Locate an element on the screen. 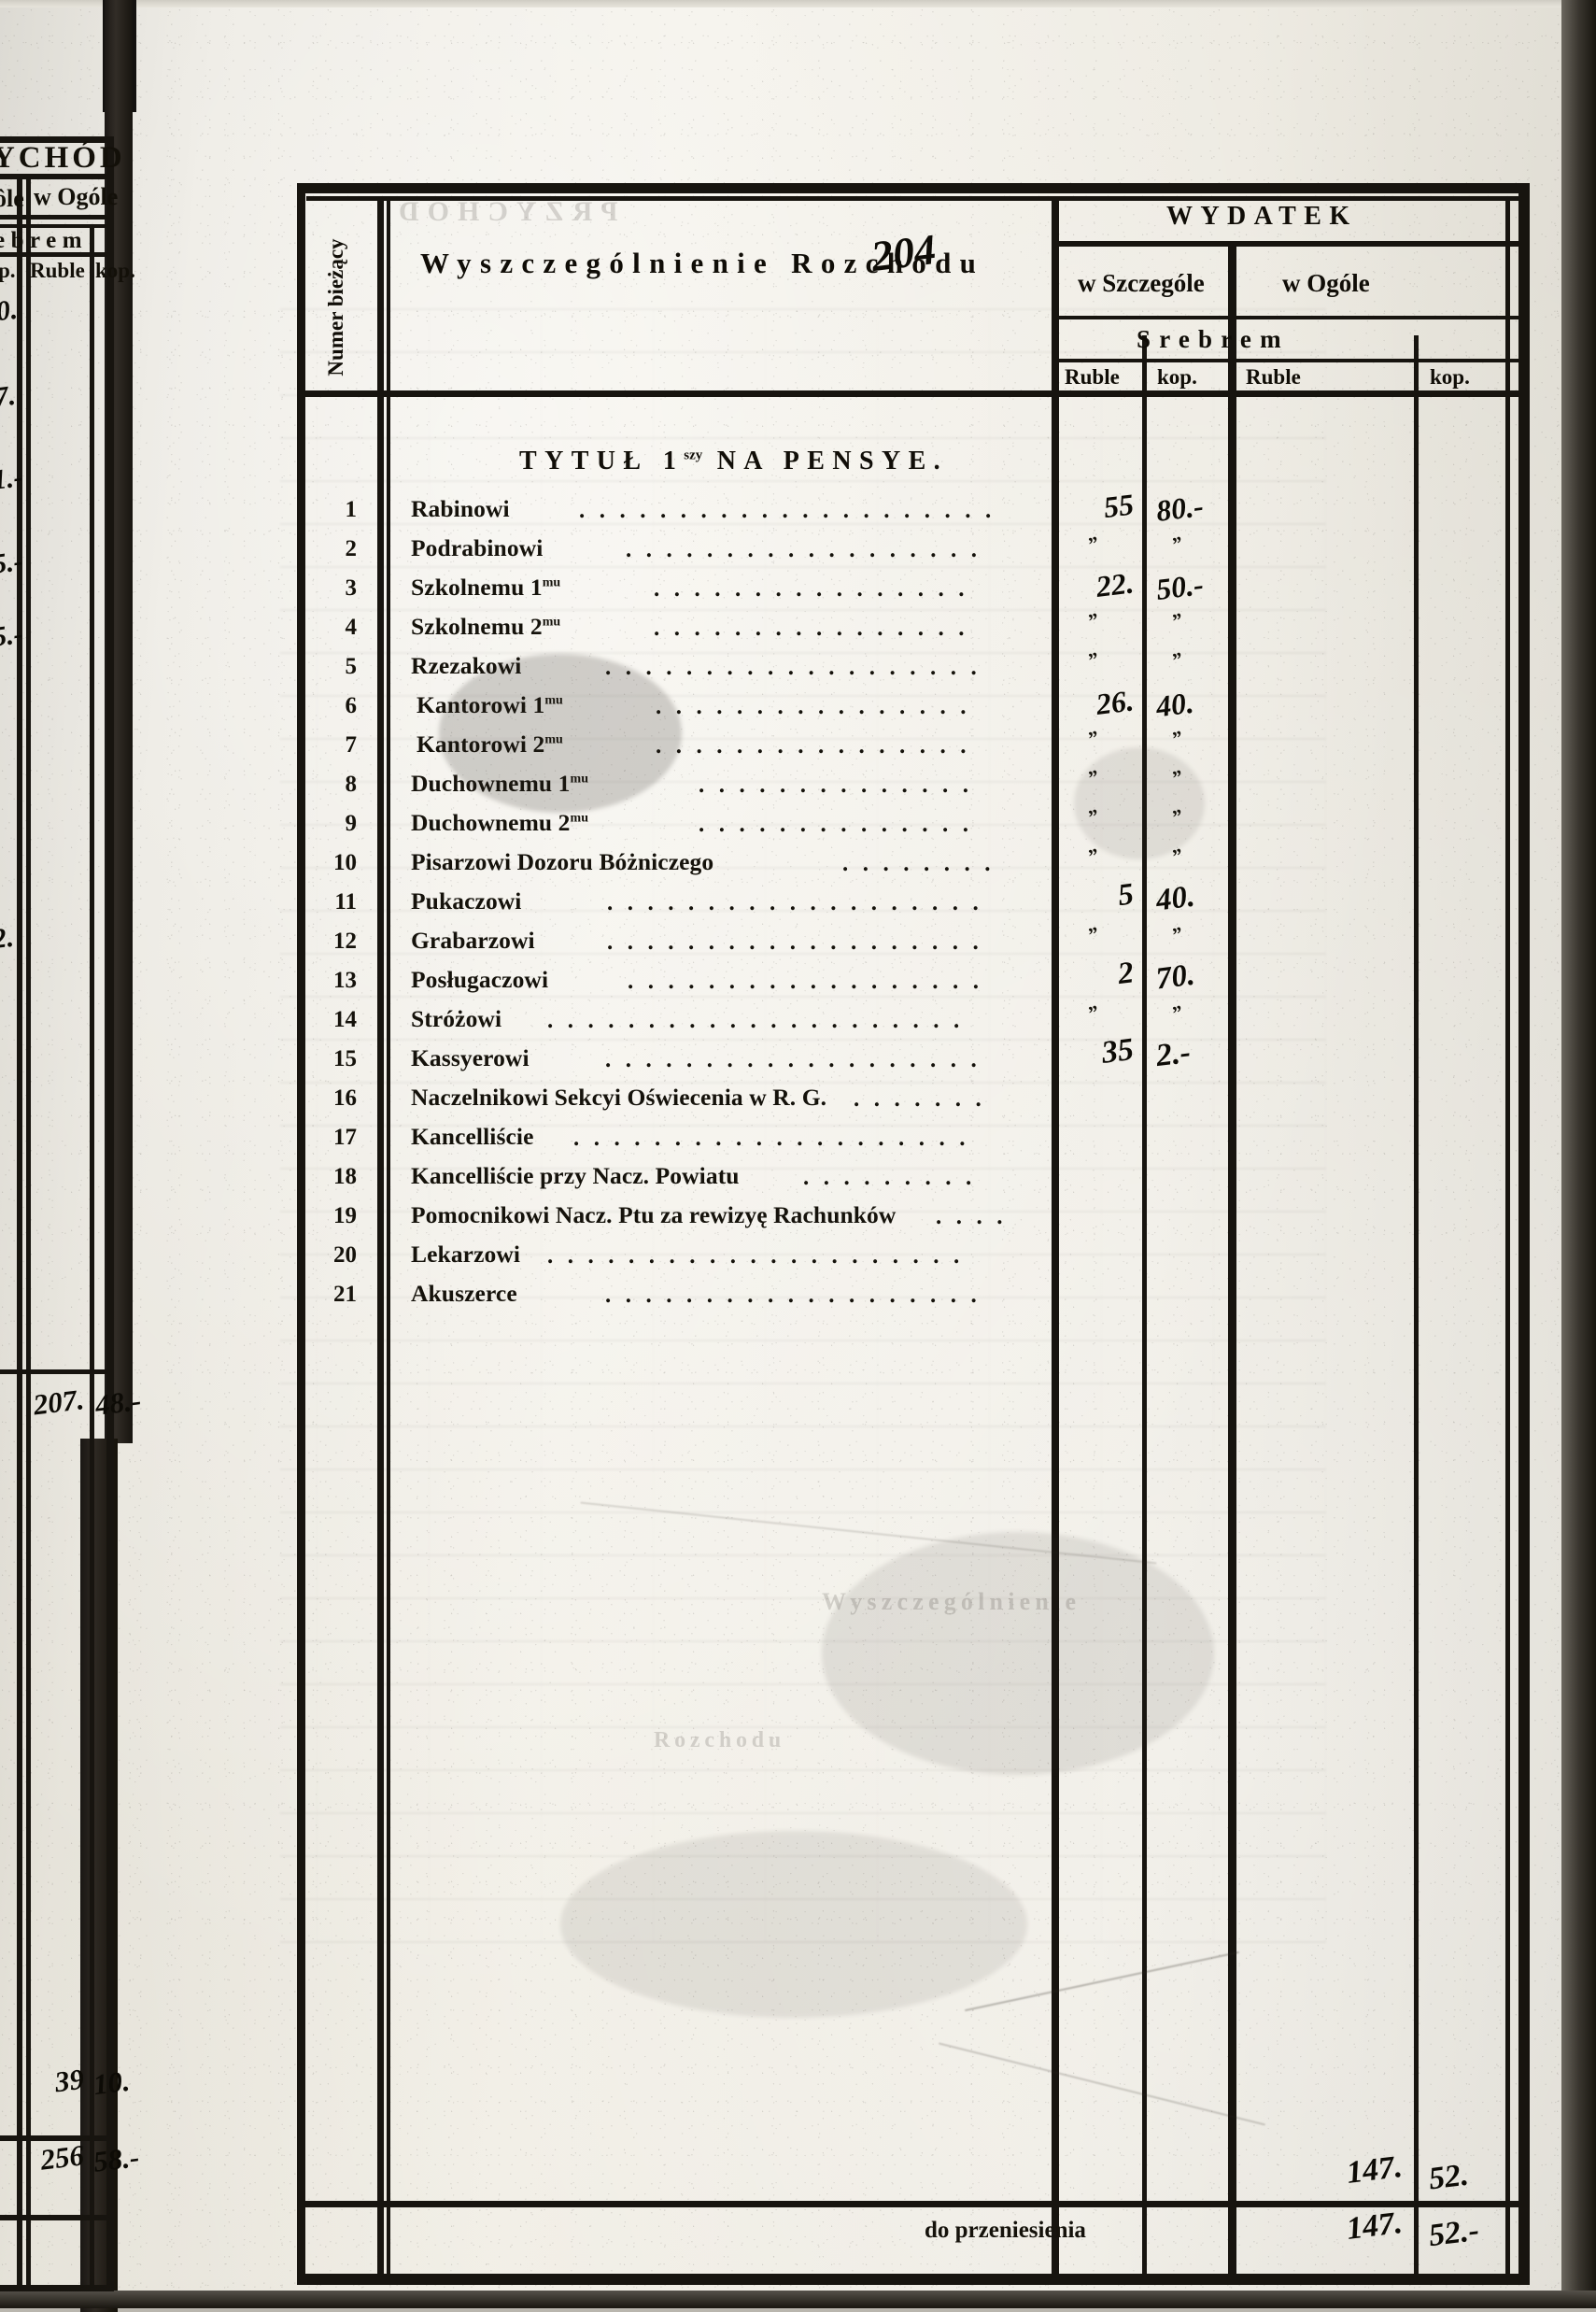 The width and height of the screenshot is (1596, 2312). lt-rule-mid is located at coordinates (57, 1371).